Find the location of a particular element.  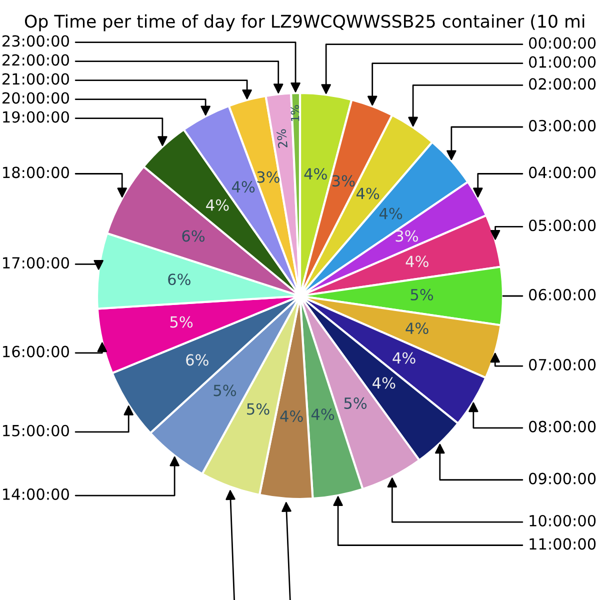

slice-label: 02:00:00 is located at coordinates (562, 84).